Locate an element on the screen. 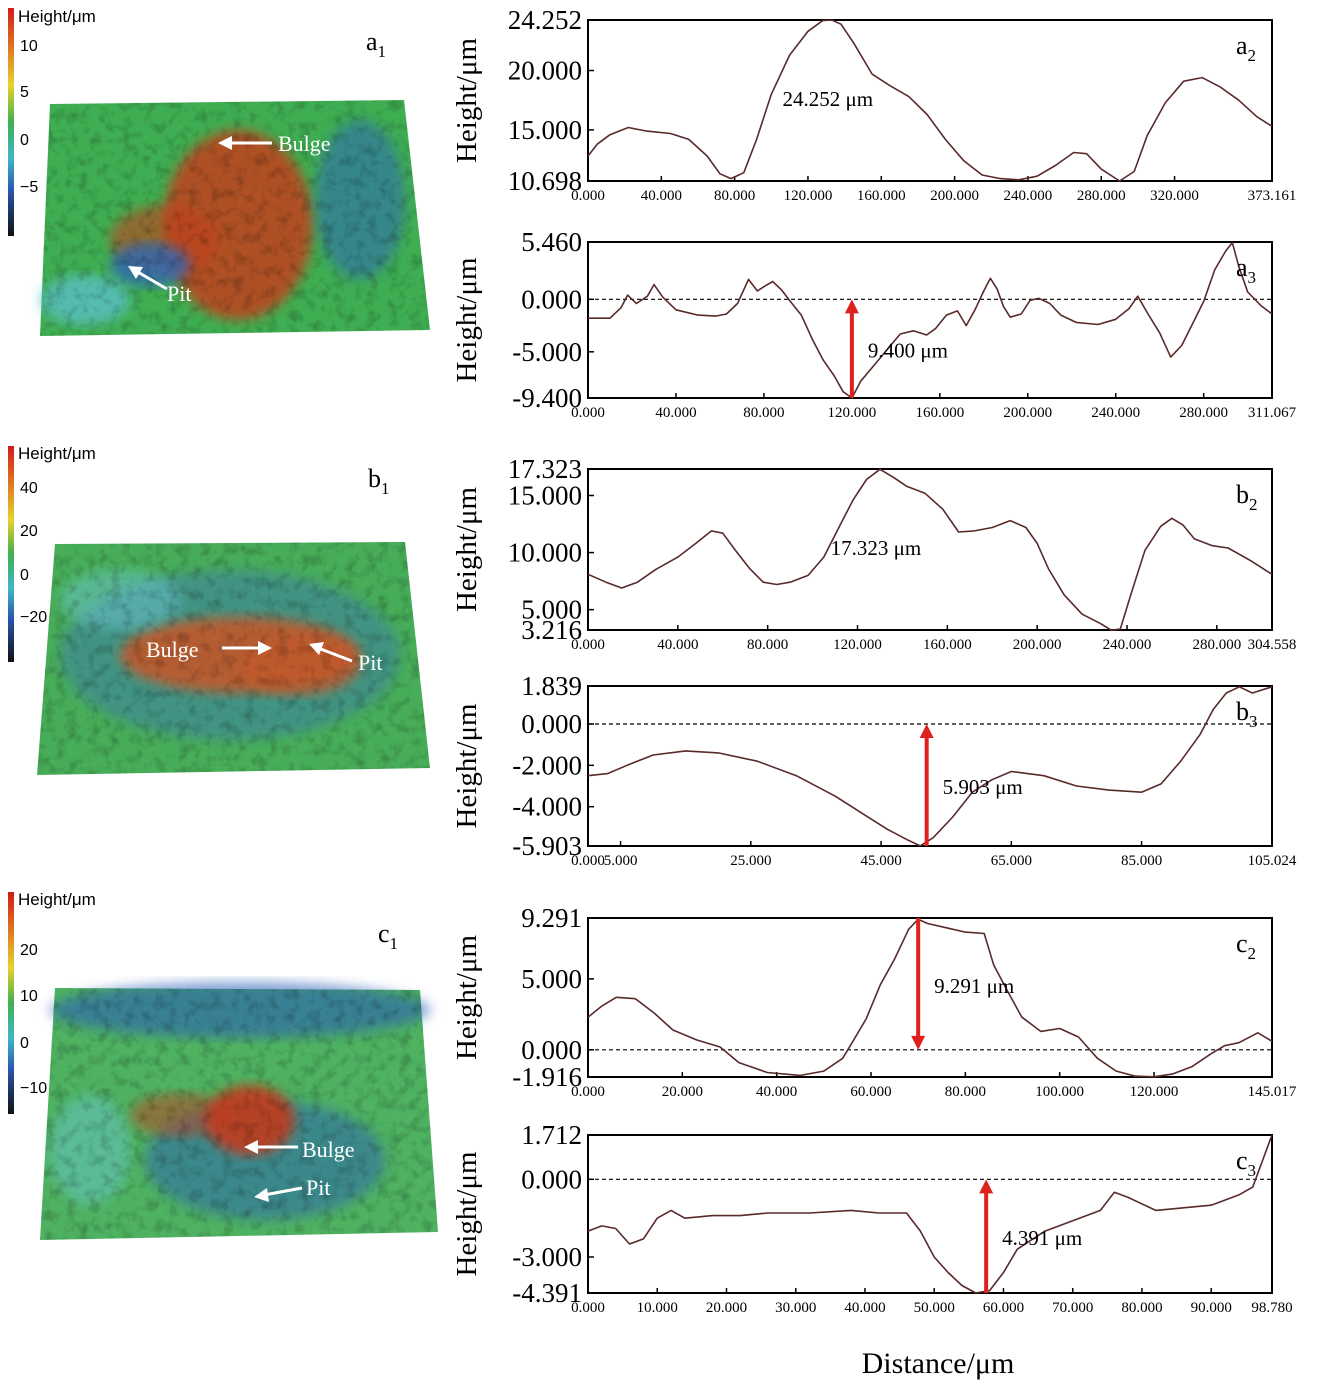  measurement-label: 9.291 μm is located at coordinates (974, 986).